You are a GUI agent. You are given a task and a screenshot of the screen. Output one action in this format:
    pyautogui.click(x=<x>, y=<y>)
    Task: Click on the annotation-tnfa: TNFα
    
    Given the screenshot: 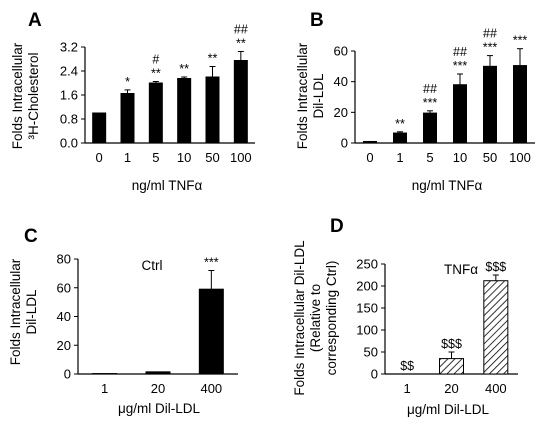 What is the action you would take?
    pyautogui.click(x=461, y=269)
    